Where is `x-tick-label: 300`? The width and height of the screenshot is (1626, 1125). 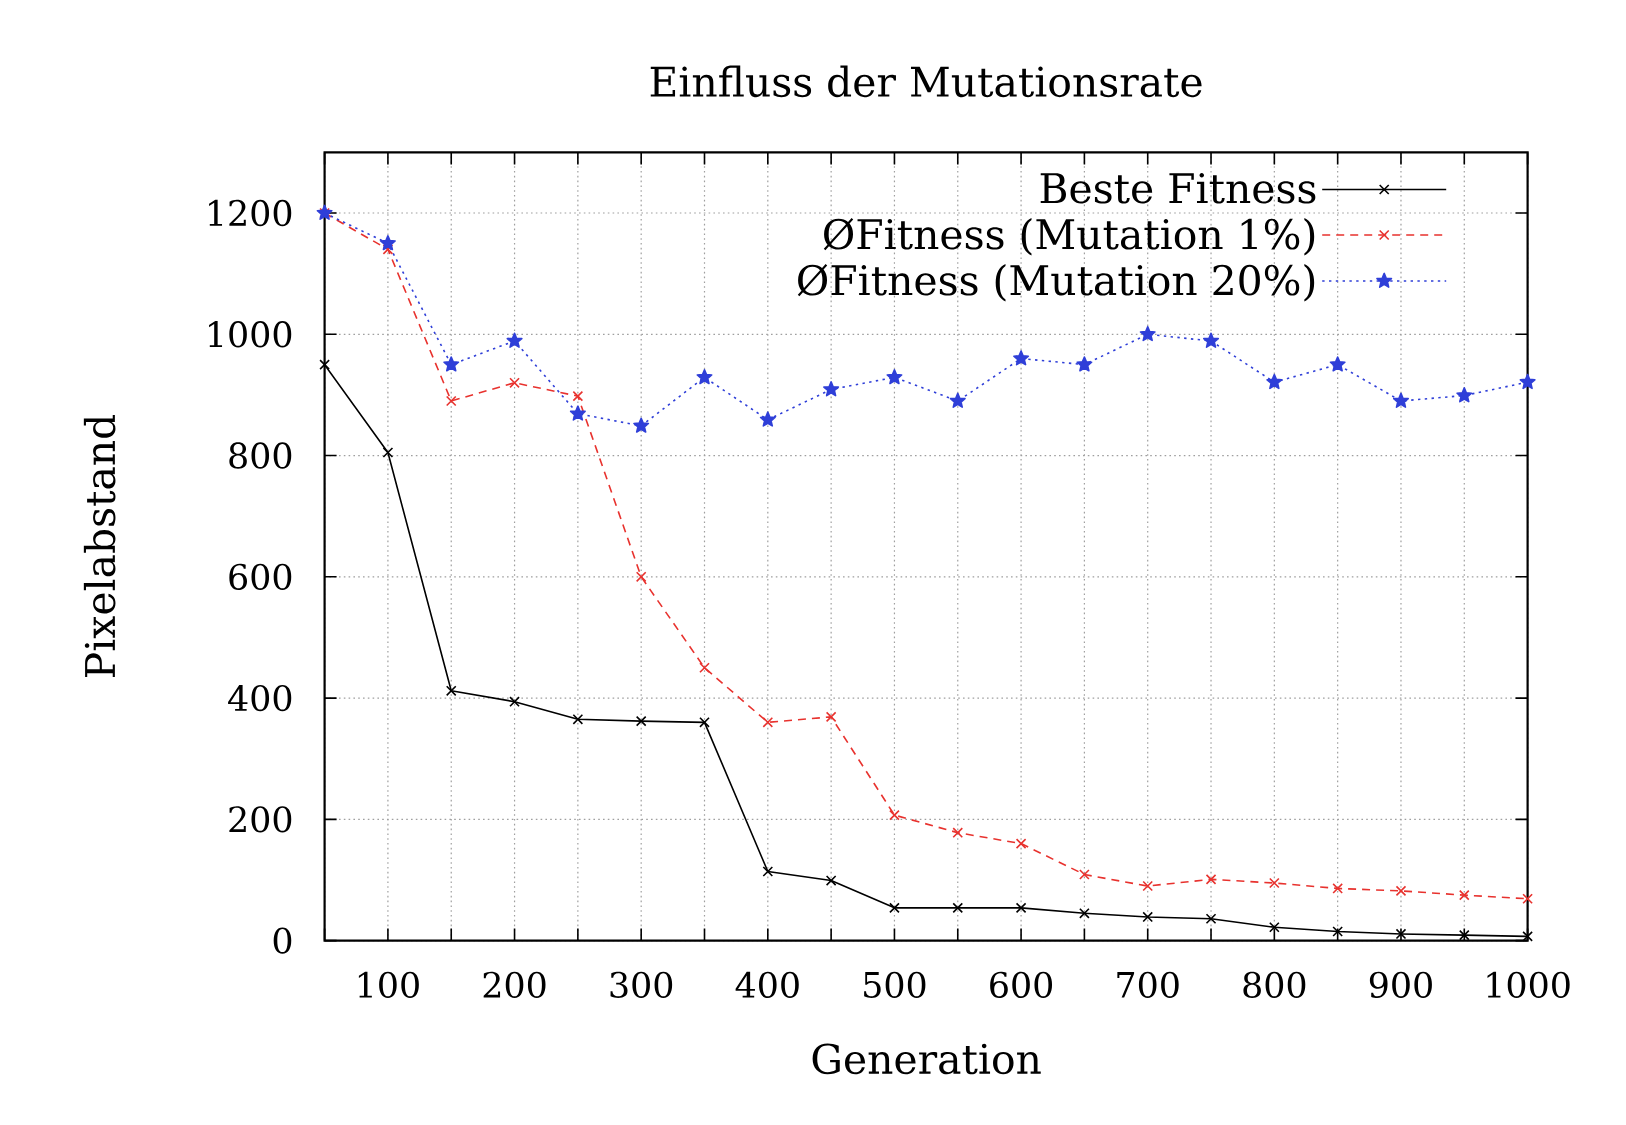 x-tick-label: 300 is located at coordinates (641, 985).